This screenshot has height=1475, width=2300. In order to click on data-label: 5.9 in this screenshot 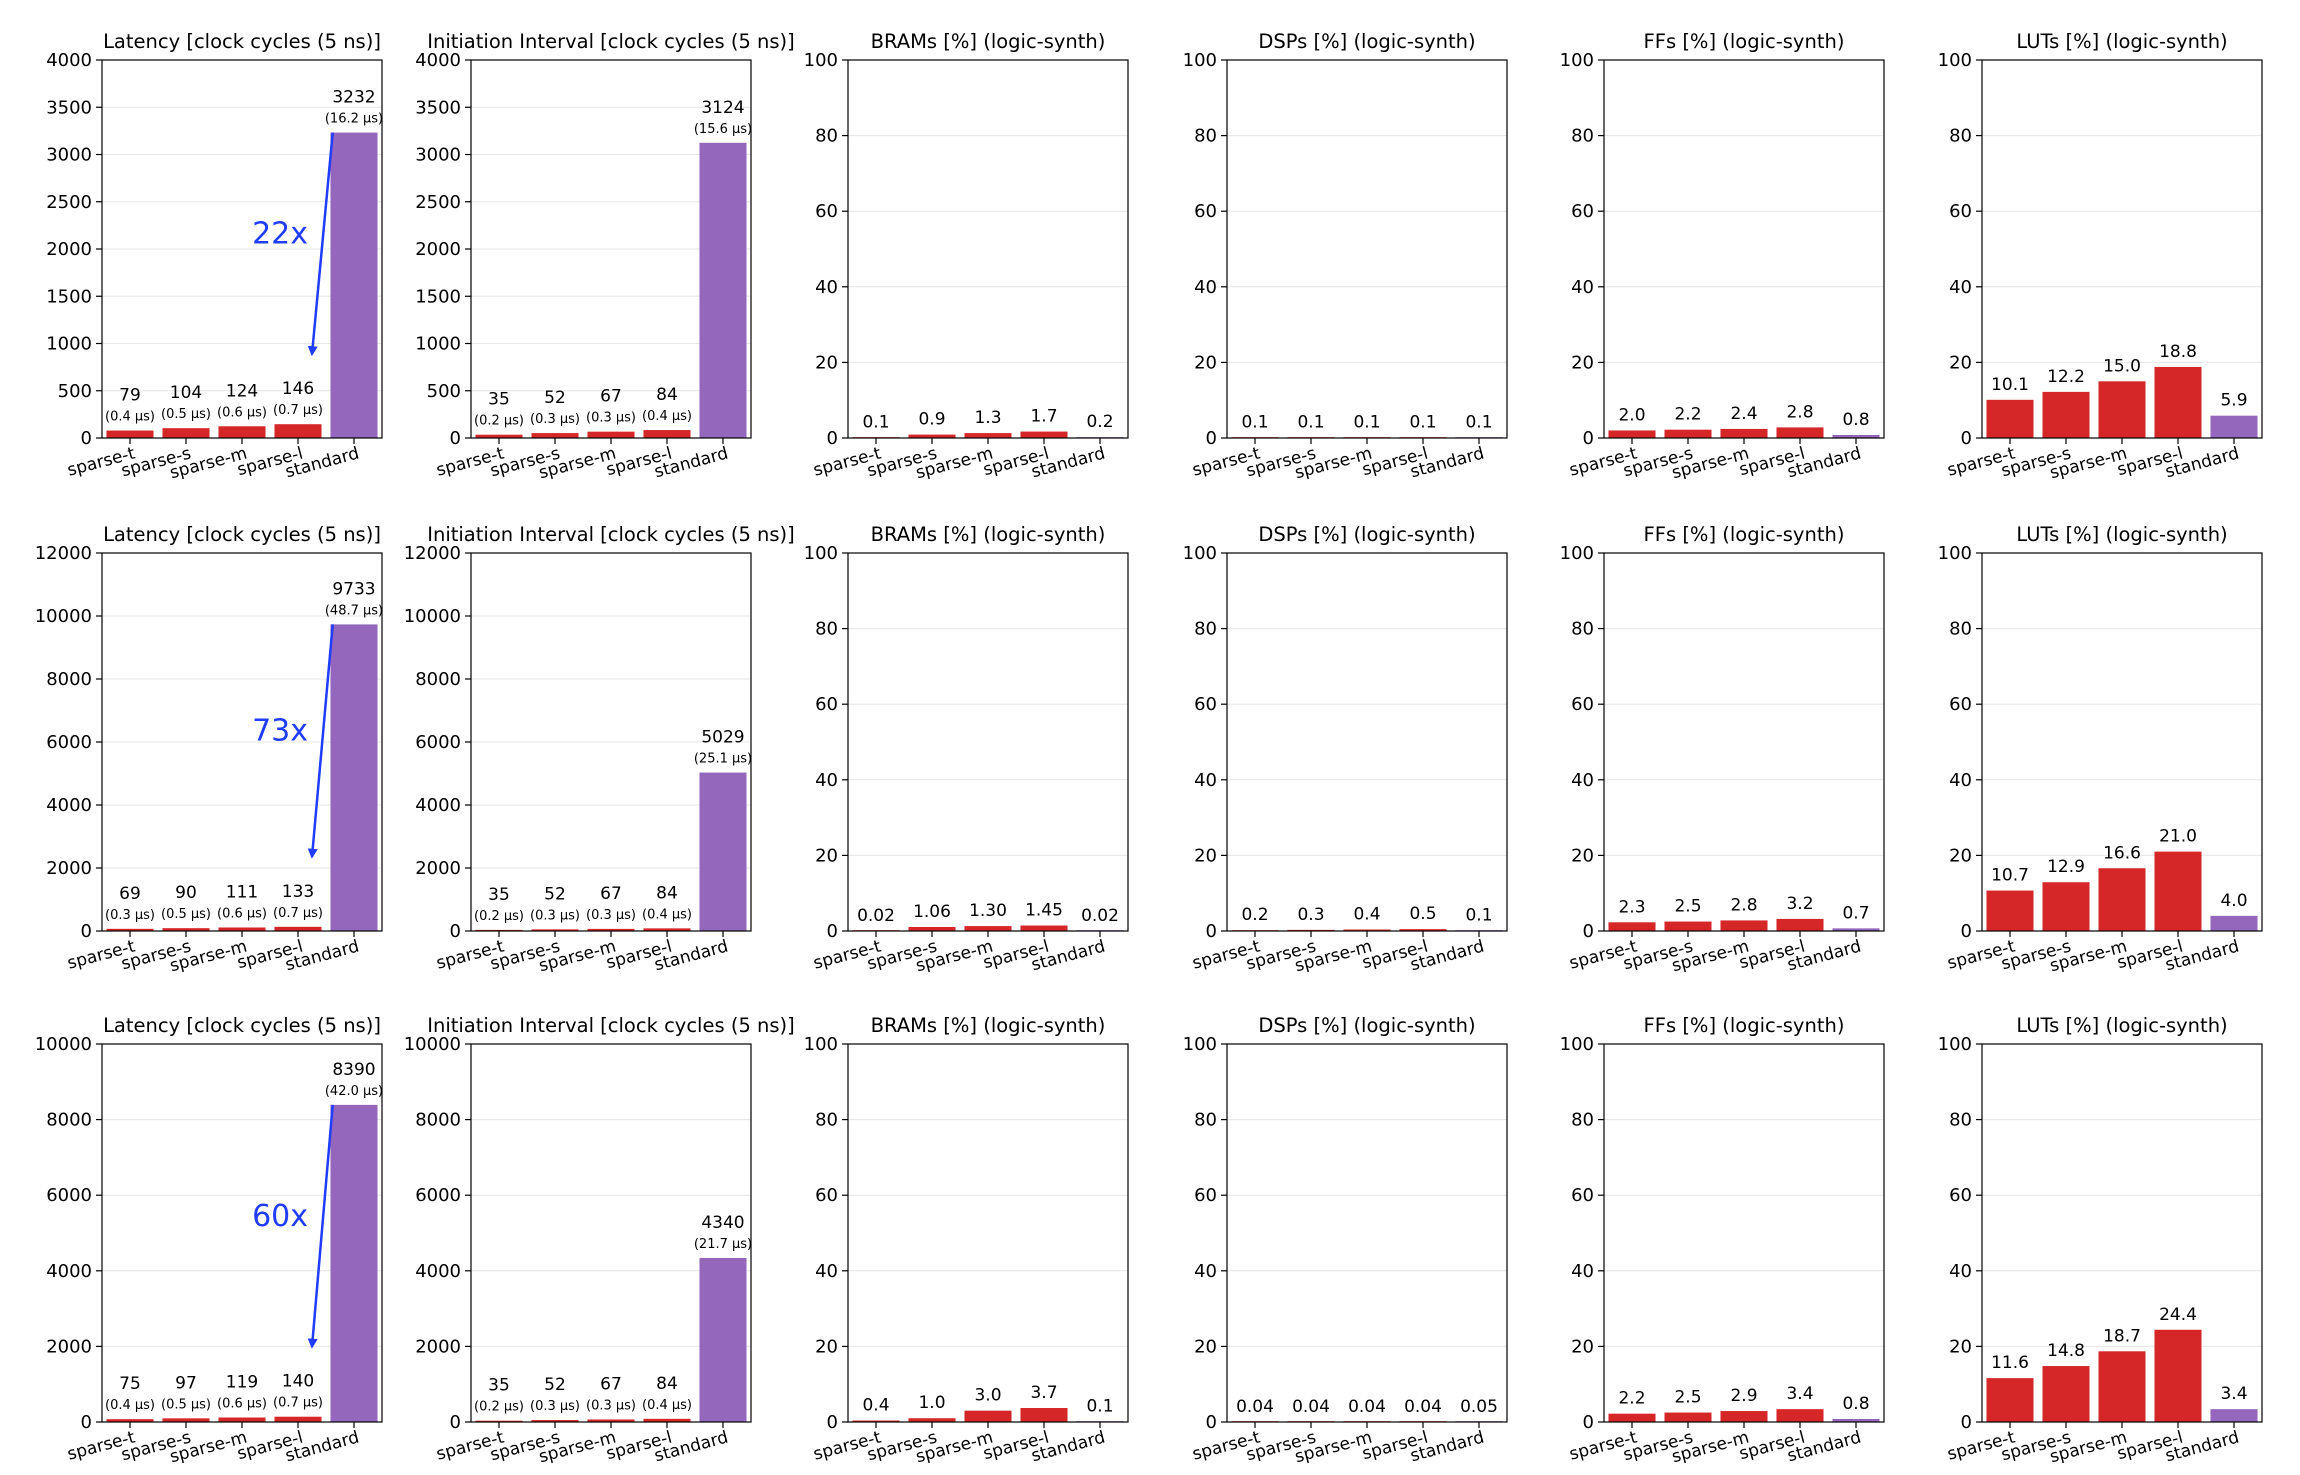, I will do `click(2233, 401)`.